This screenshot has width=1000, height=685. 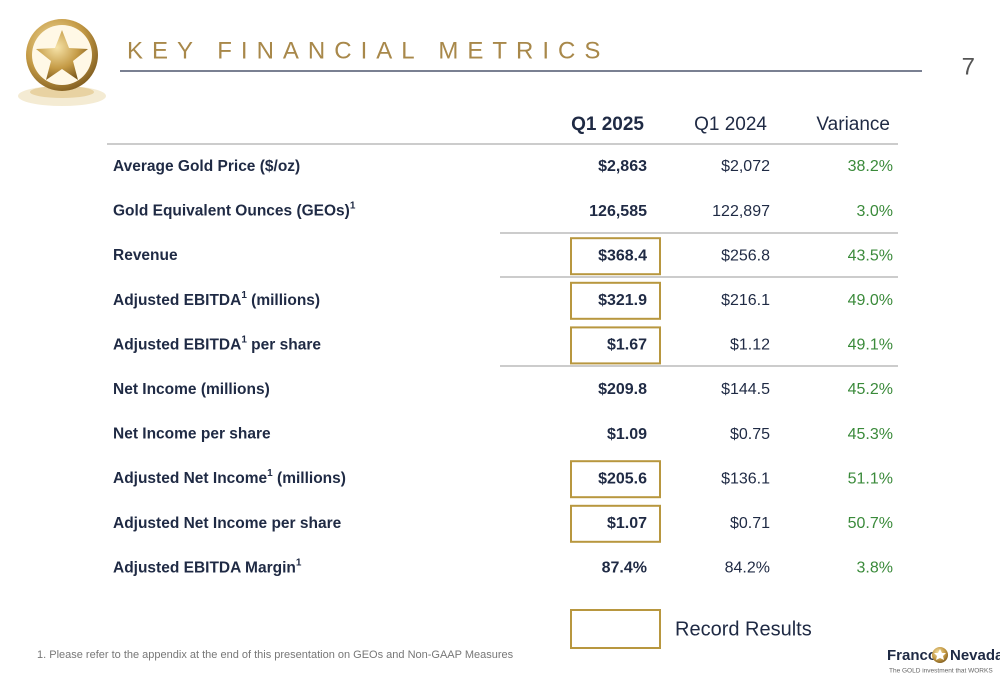 What do you see at coordinates (627, 523) in the screenshot?
I see `value-cell: $1.07` at bounding box center [627, 523].